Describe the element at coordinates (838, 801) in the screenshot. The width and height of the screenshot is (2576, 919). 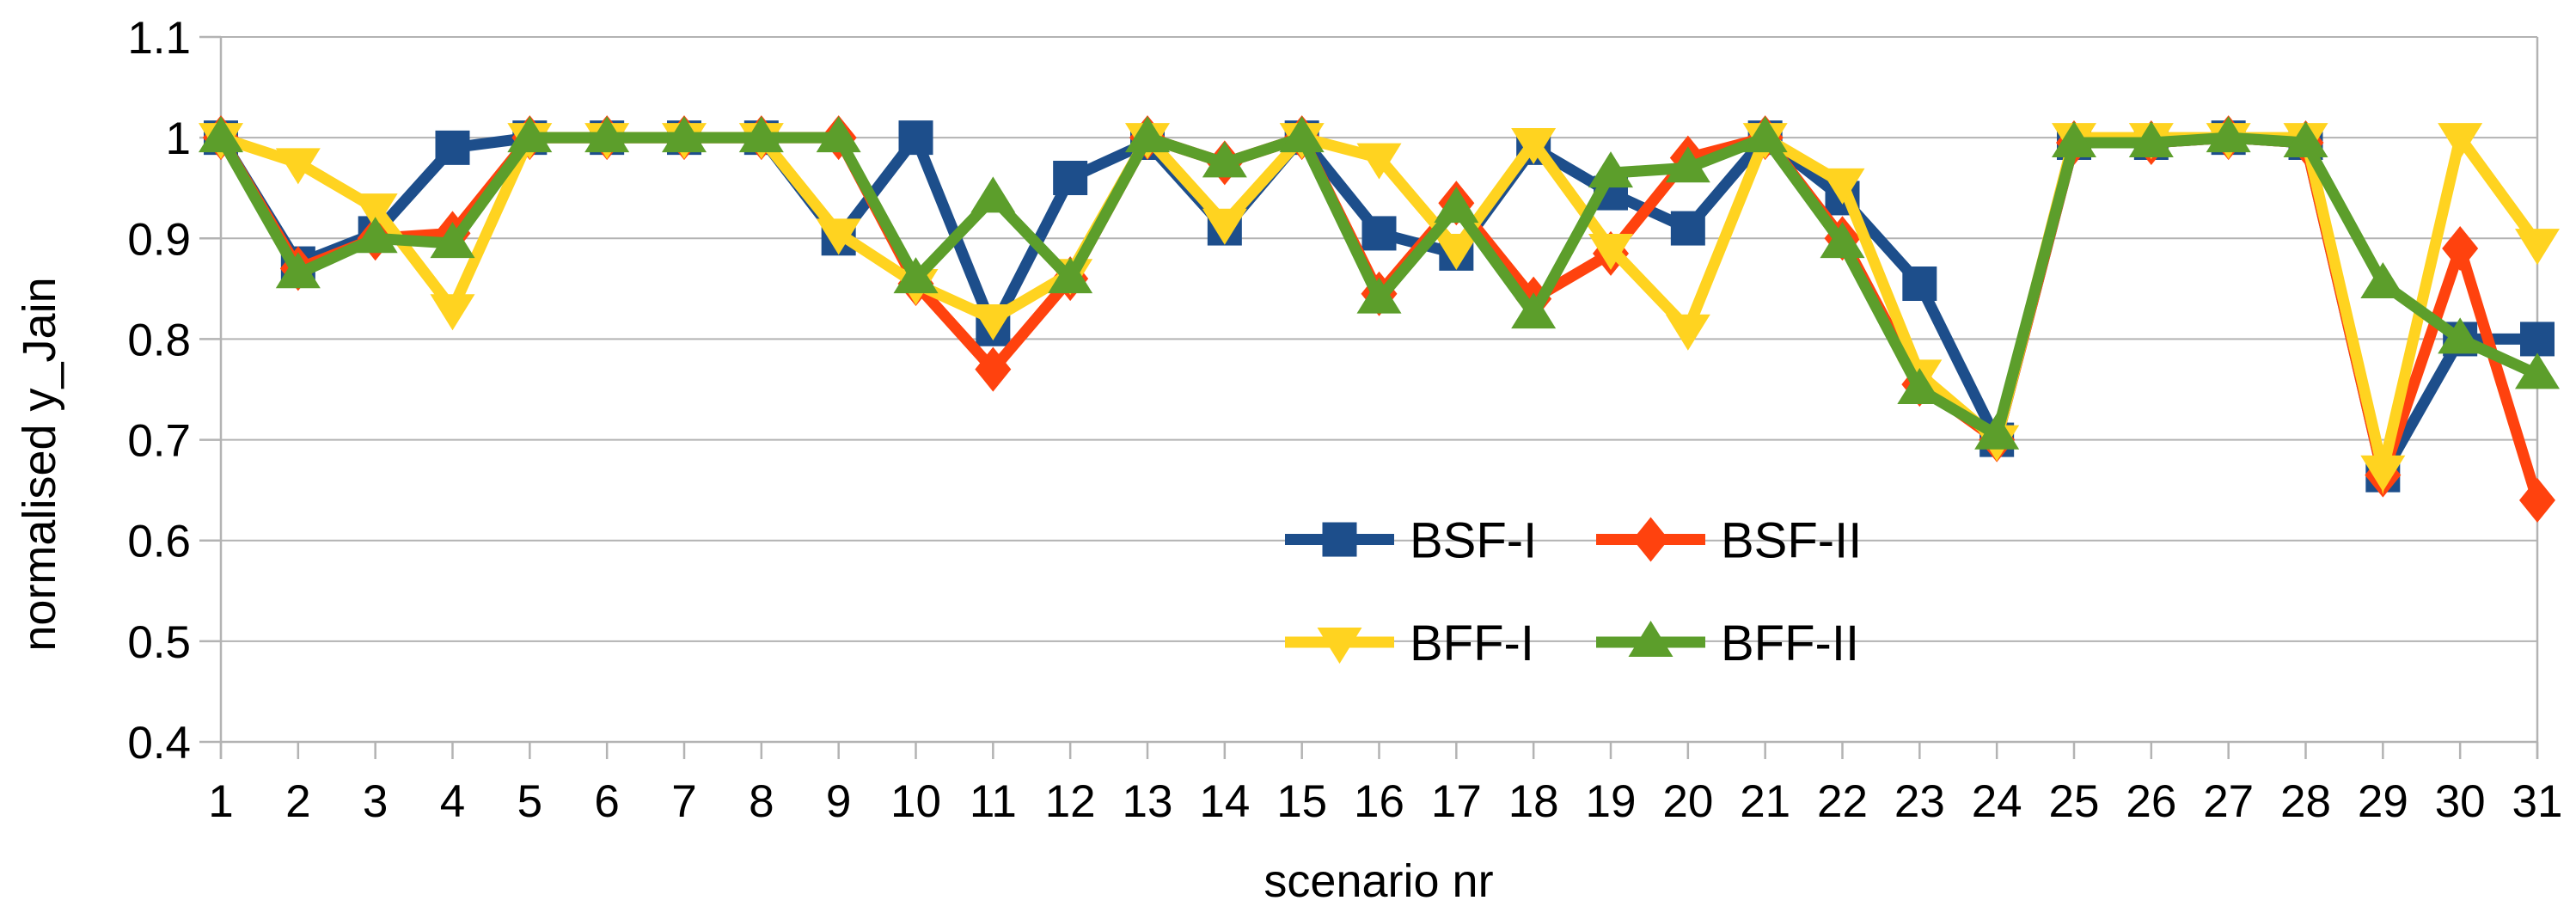
I see `x-tick-label: 9` at that location.